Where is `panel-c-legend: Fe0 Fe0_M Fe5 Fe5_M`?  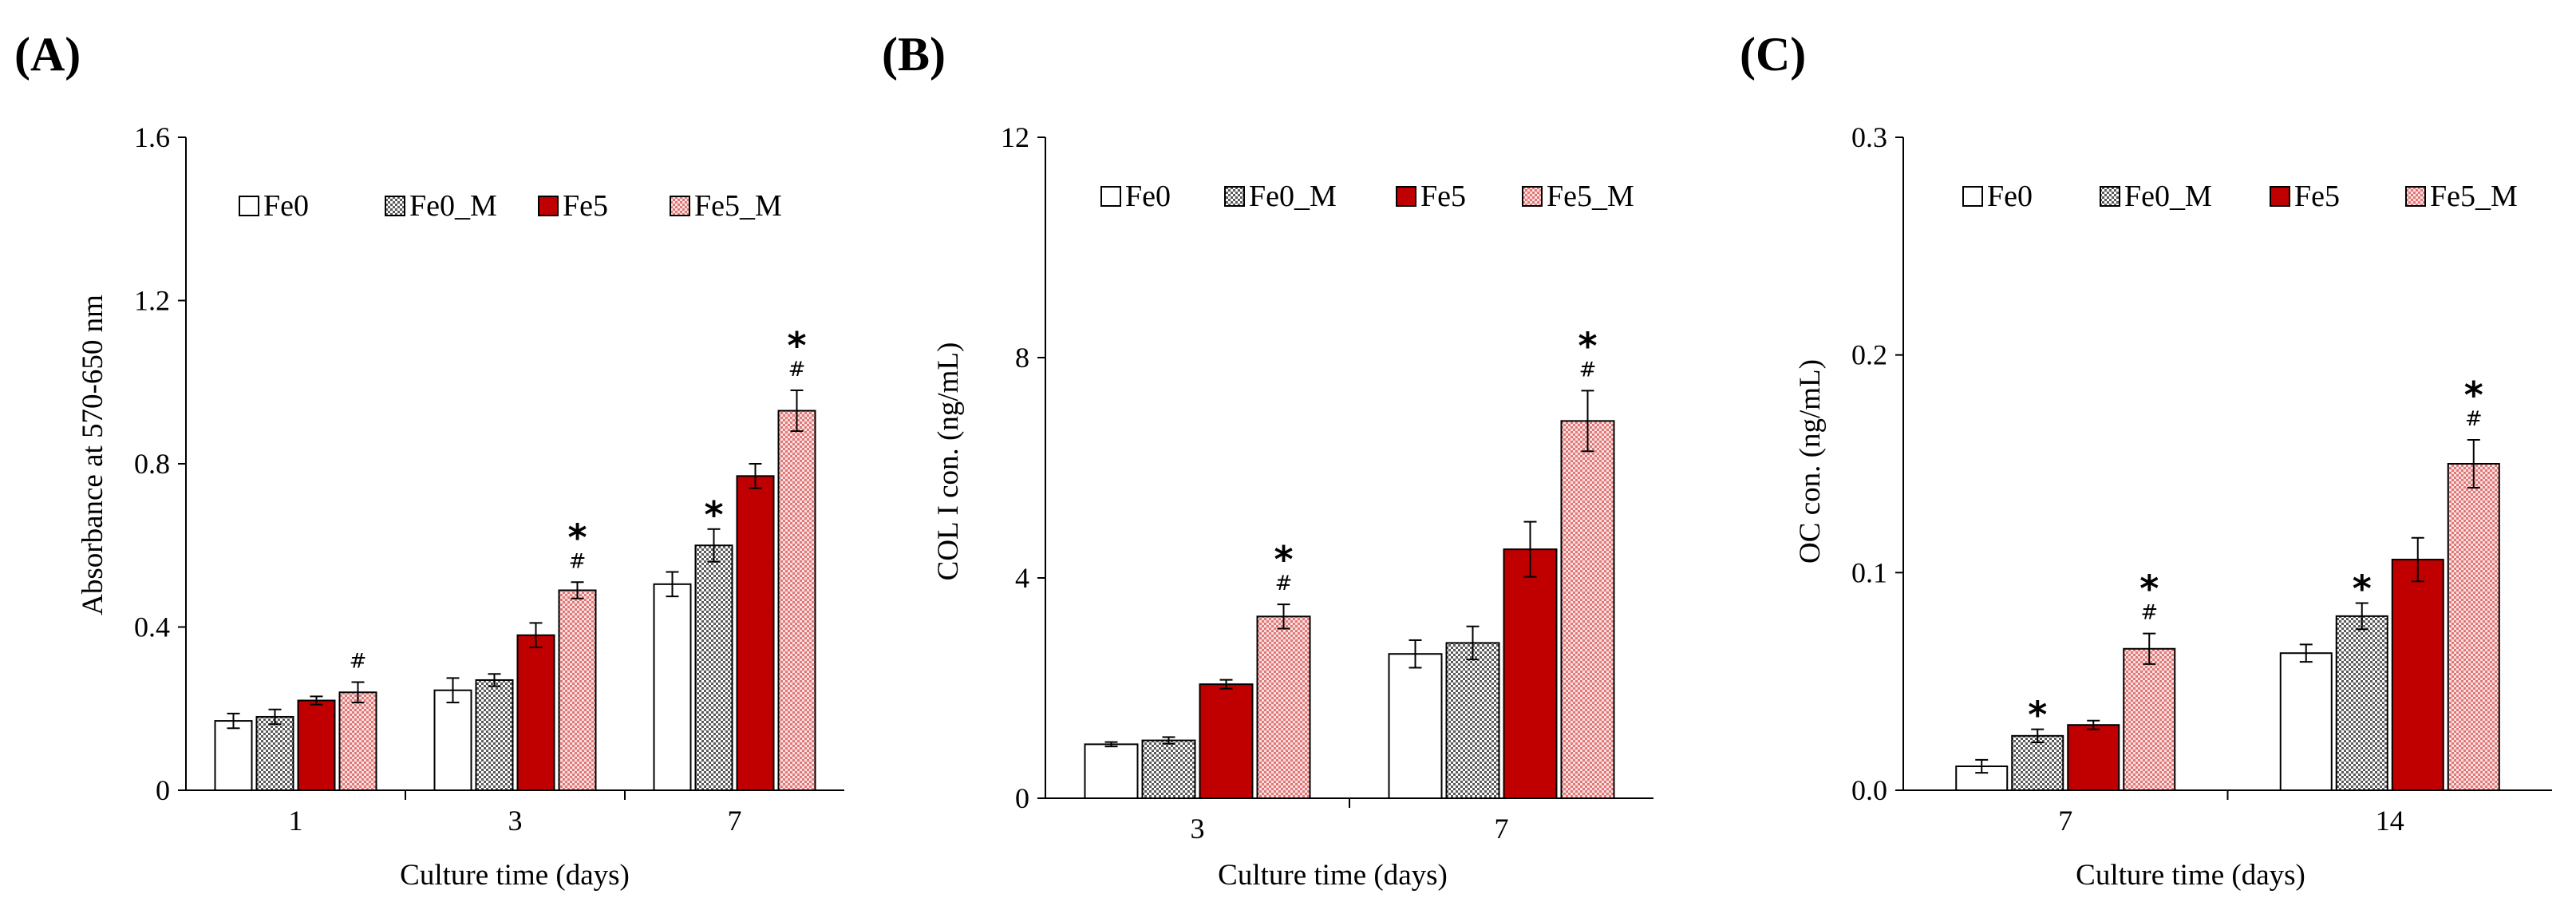 panel-c-legend: Fe0 Fe0_M Fe5 Fe5_M is located at coordinates (2240, 196).